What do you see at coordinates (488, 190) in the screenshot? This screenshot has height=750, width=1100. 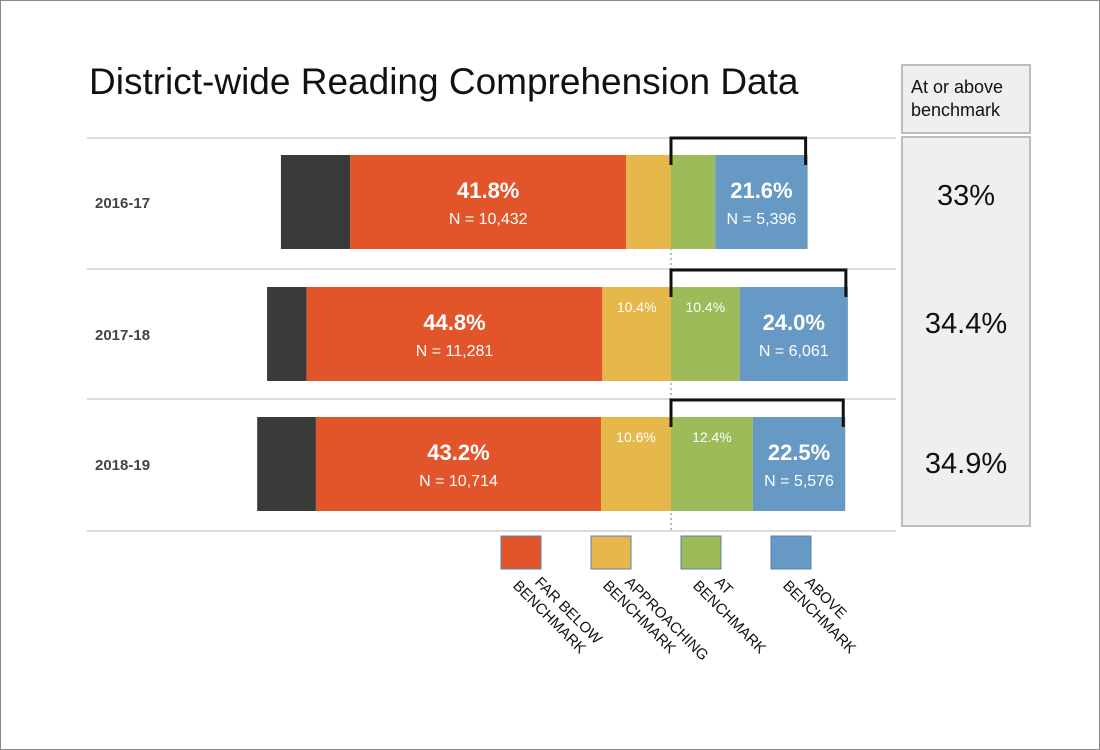 I see `data-label: 41.8%` at bounding box center [488, 190].